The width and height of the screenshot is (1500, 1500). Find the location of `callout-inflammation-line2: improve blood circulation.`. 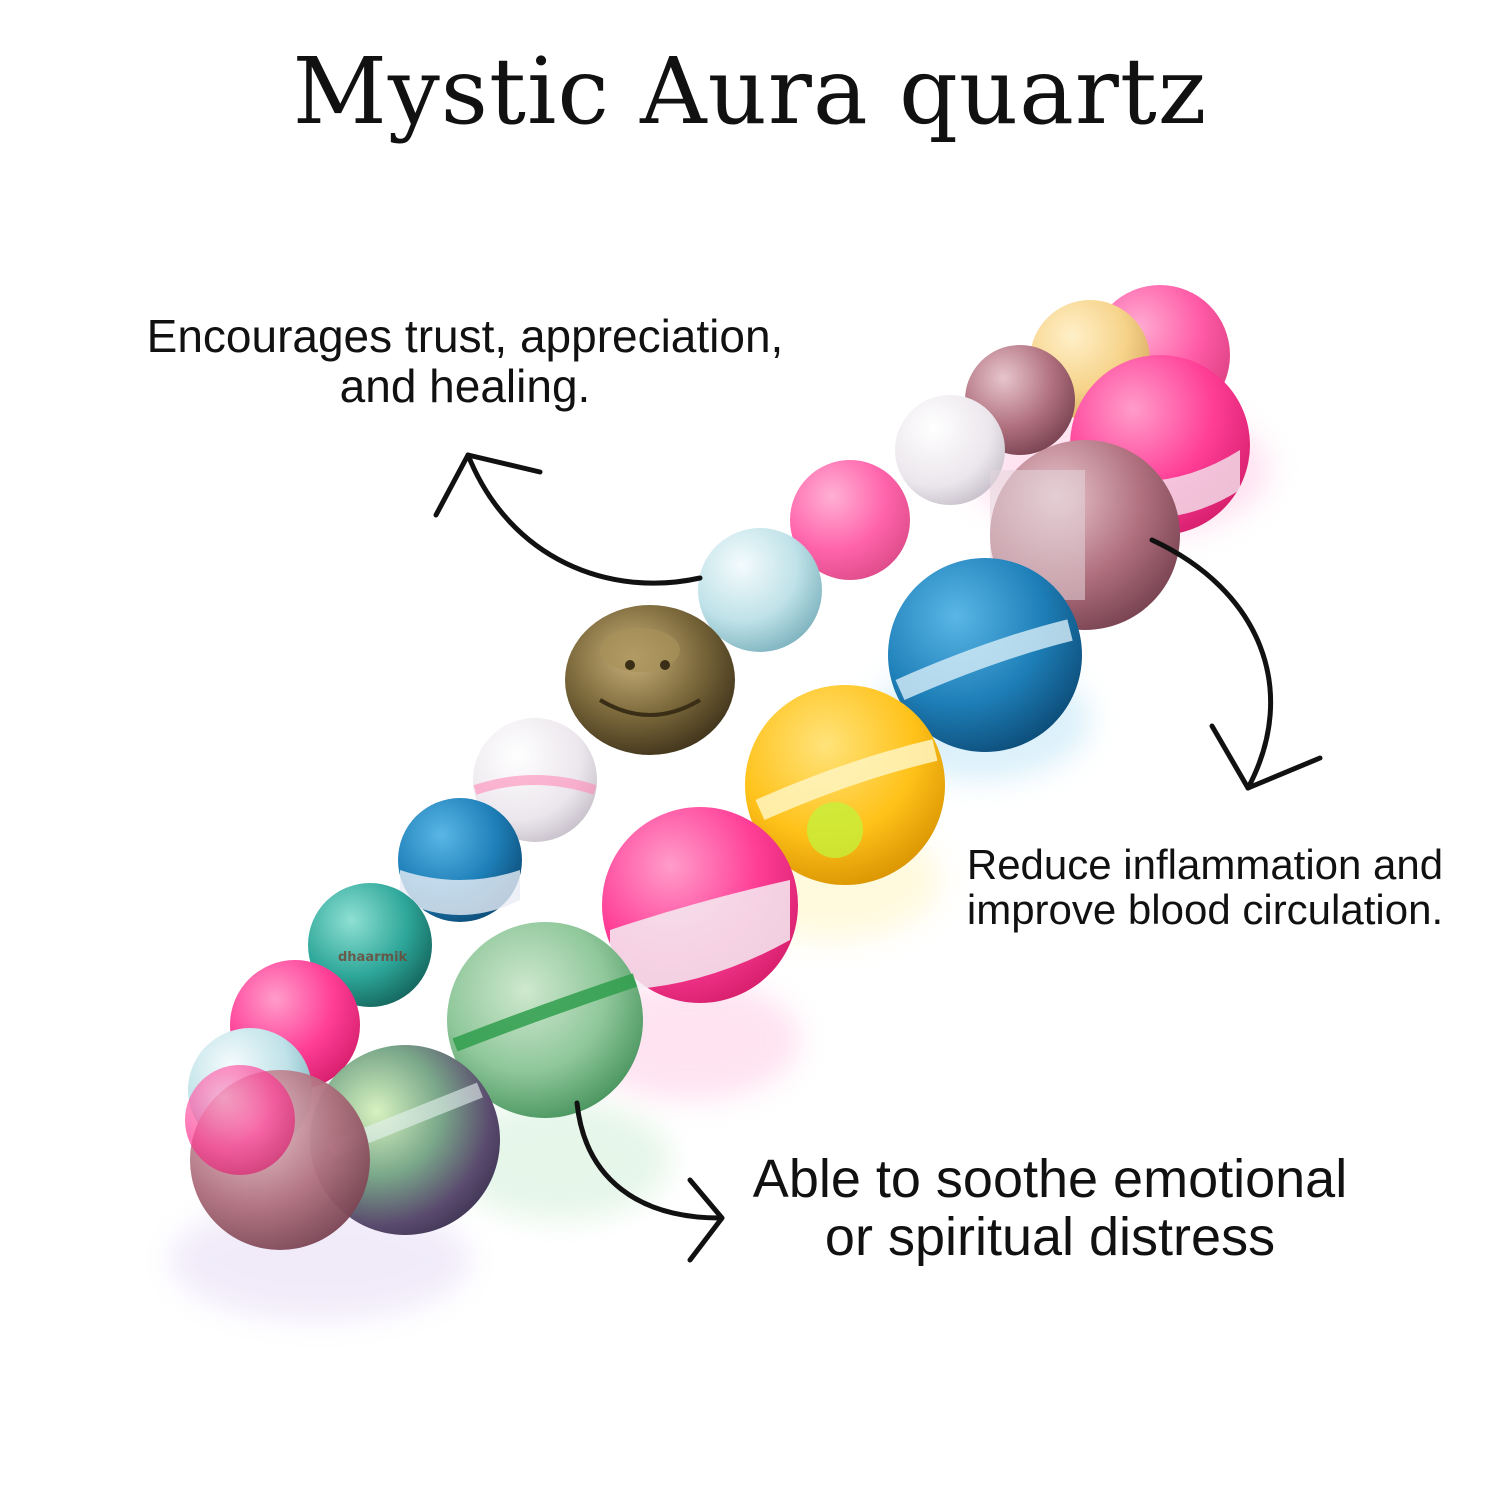

callout-inflammation-line2: improve blood circulation. is located at coordinates (1205, 910).